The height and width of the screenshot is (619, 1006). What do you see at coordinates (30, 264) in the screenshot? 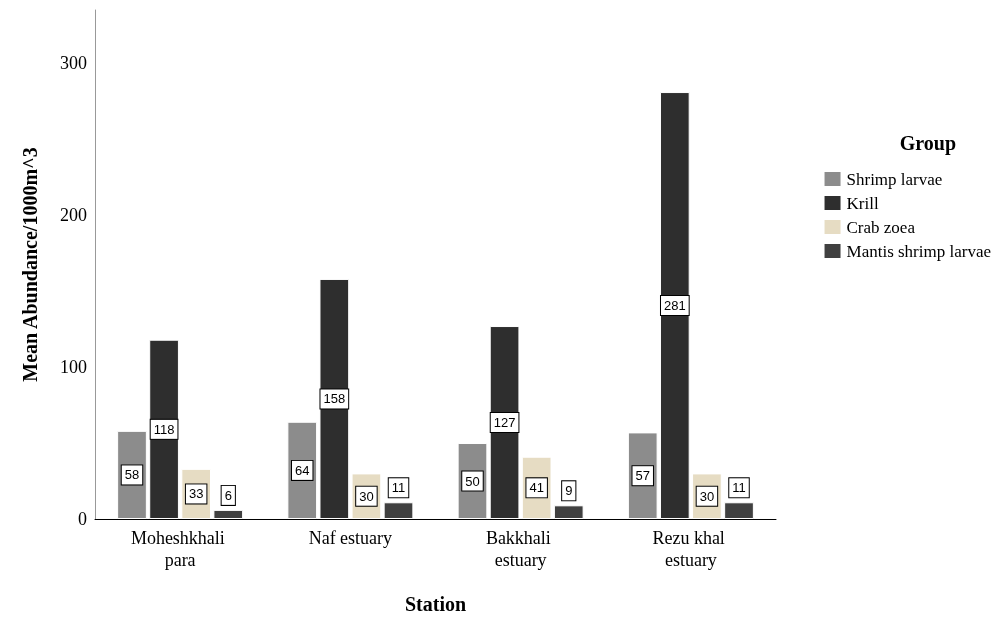
I see `y-axis-title: Mean Abundance/1000m^3` at bounding box center [30, 264].